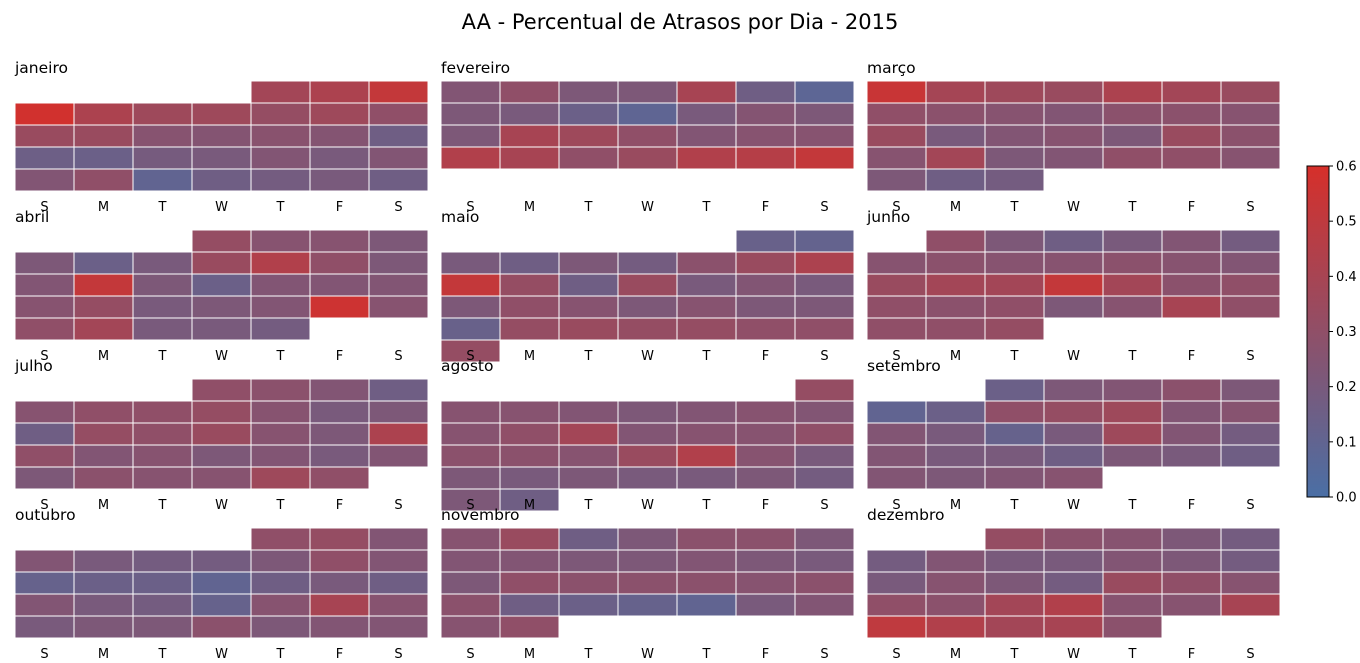 This screenshot has width=1360, height=663. Describe the element at coordinates (33, 366) in the screenshot. I see `month-title: julho` at that location.